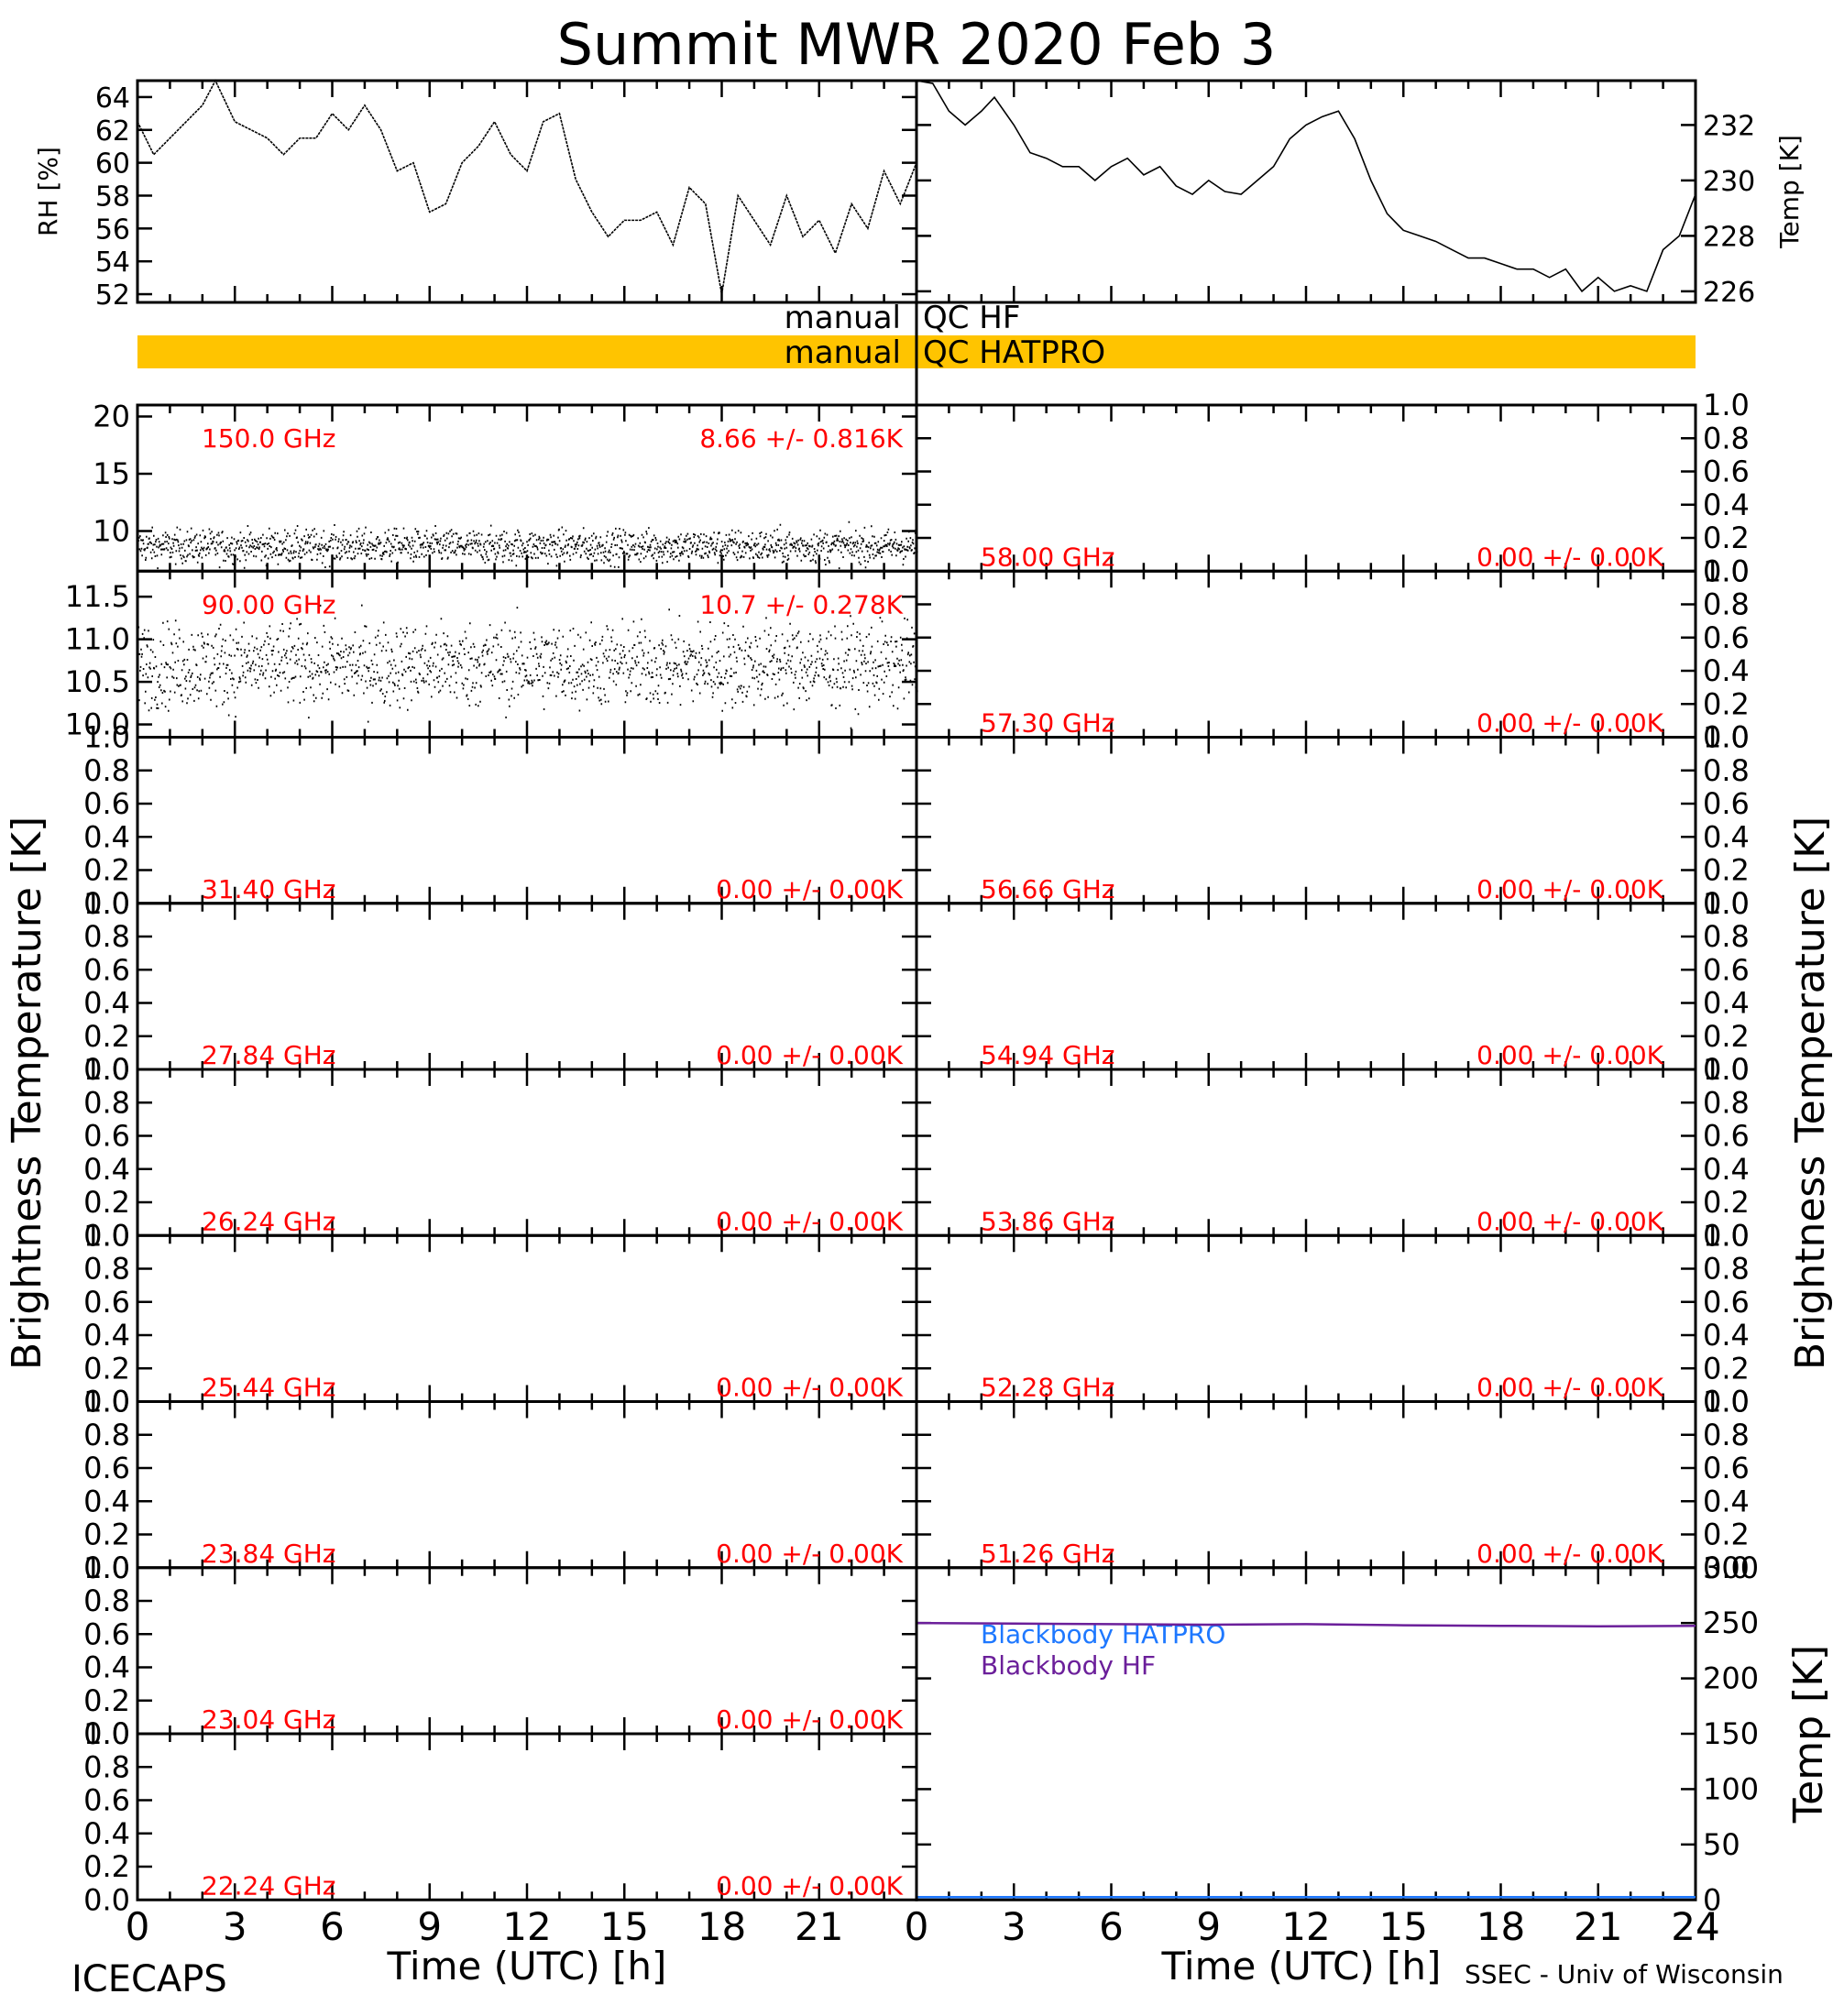 The height and width of the screenshot is (2016, 1833). I want to click on x-tick-label: 12, so click(526, 1926).